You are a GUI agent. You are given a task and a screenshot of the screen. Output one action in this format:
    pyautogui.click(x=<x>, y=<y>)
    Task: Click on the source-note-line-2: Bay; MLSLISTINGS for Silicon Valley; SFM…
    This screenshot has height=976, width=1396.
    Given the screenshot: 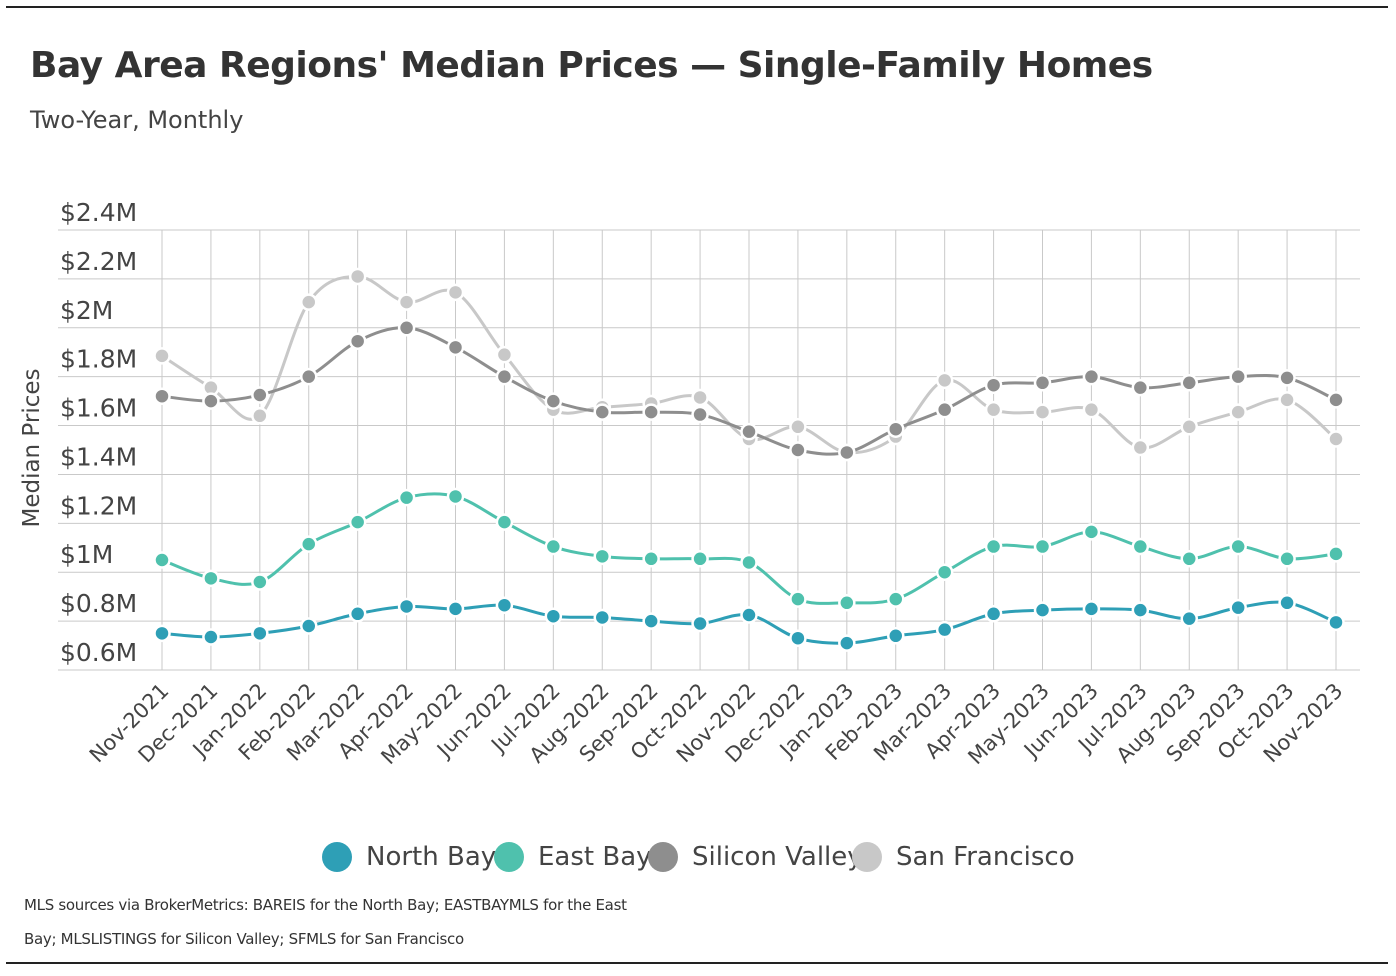 What is the action you would take?
    pyautogui.click(x=244, y=939)
    